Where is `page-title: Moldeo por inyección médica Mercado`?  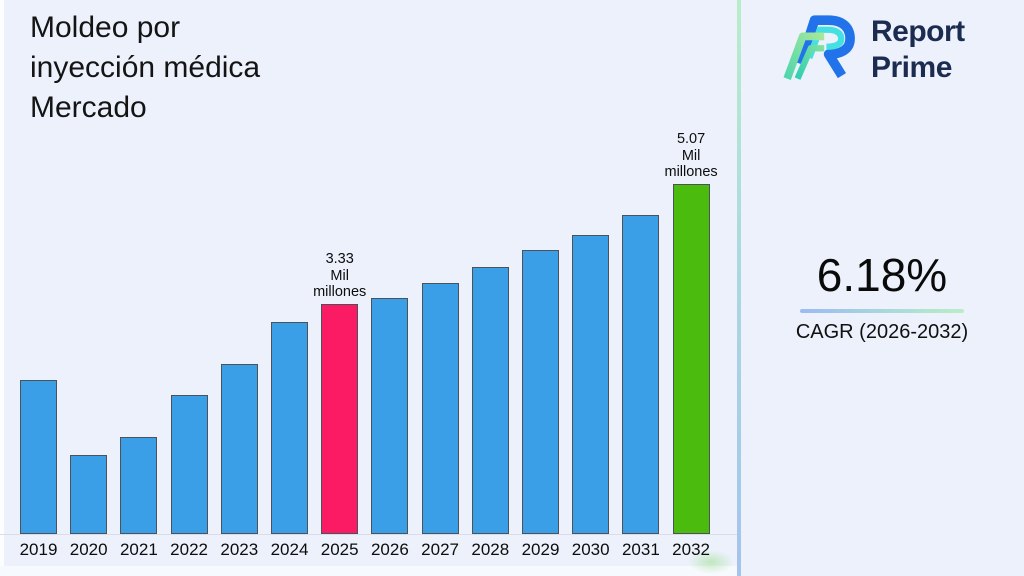 page-title: Moldeo por inyección médica Mercado is located at coordinates (145, 68).